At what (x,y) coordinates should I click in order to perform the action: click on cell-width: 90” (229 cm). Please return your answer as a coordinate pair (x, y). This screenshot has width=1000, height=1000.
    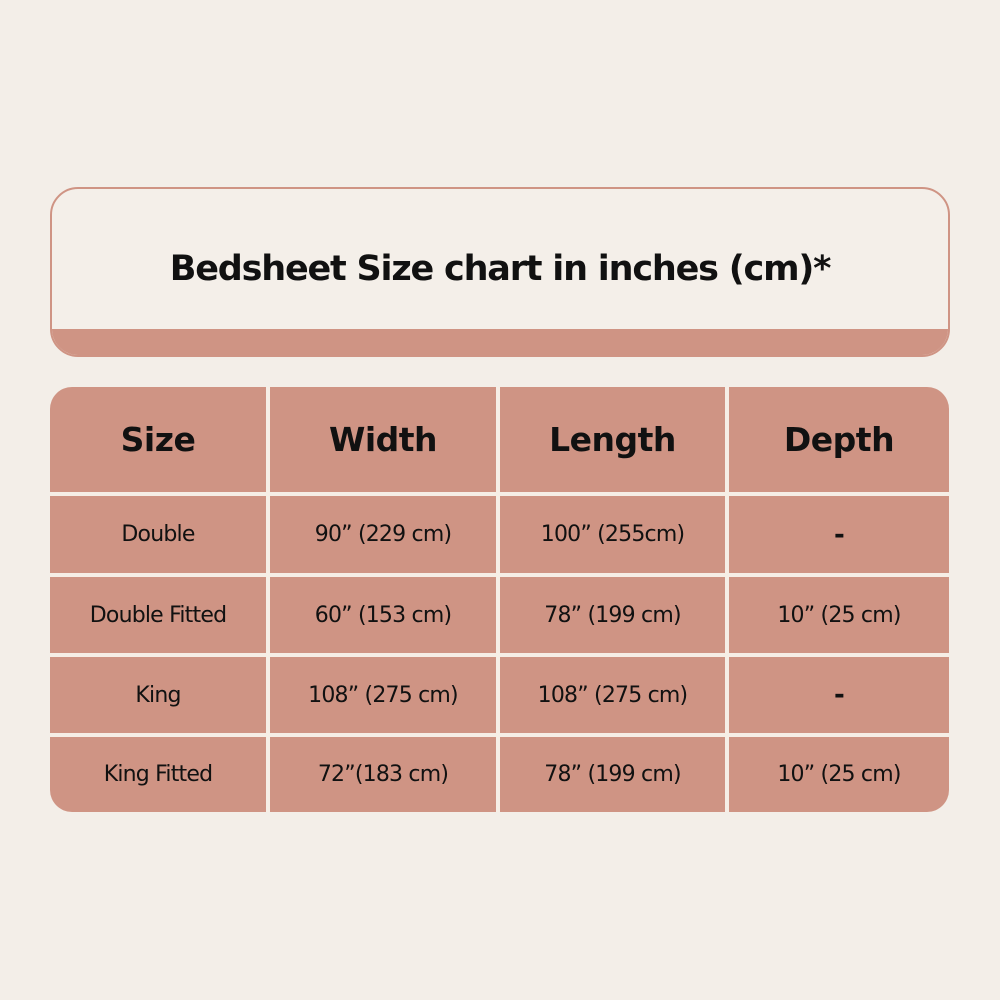
    Looking at the image, I should click on (383, 534).